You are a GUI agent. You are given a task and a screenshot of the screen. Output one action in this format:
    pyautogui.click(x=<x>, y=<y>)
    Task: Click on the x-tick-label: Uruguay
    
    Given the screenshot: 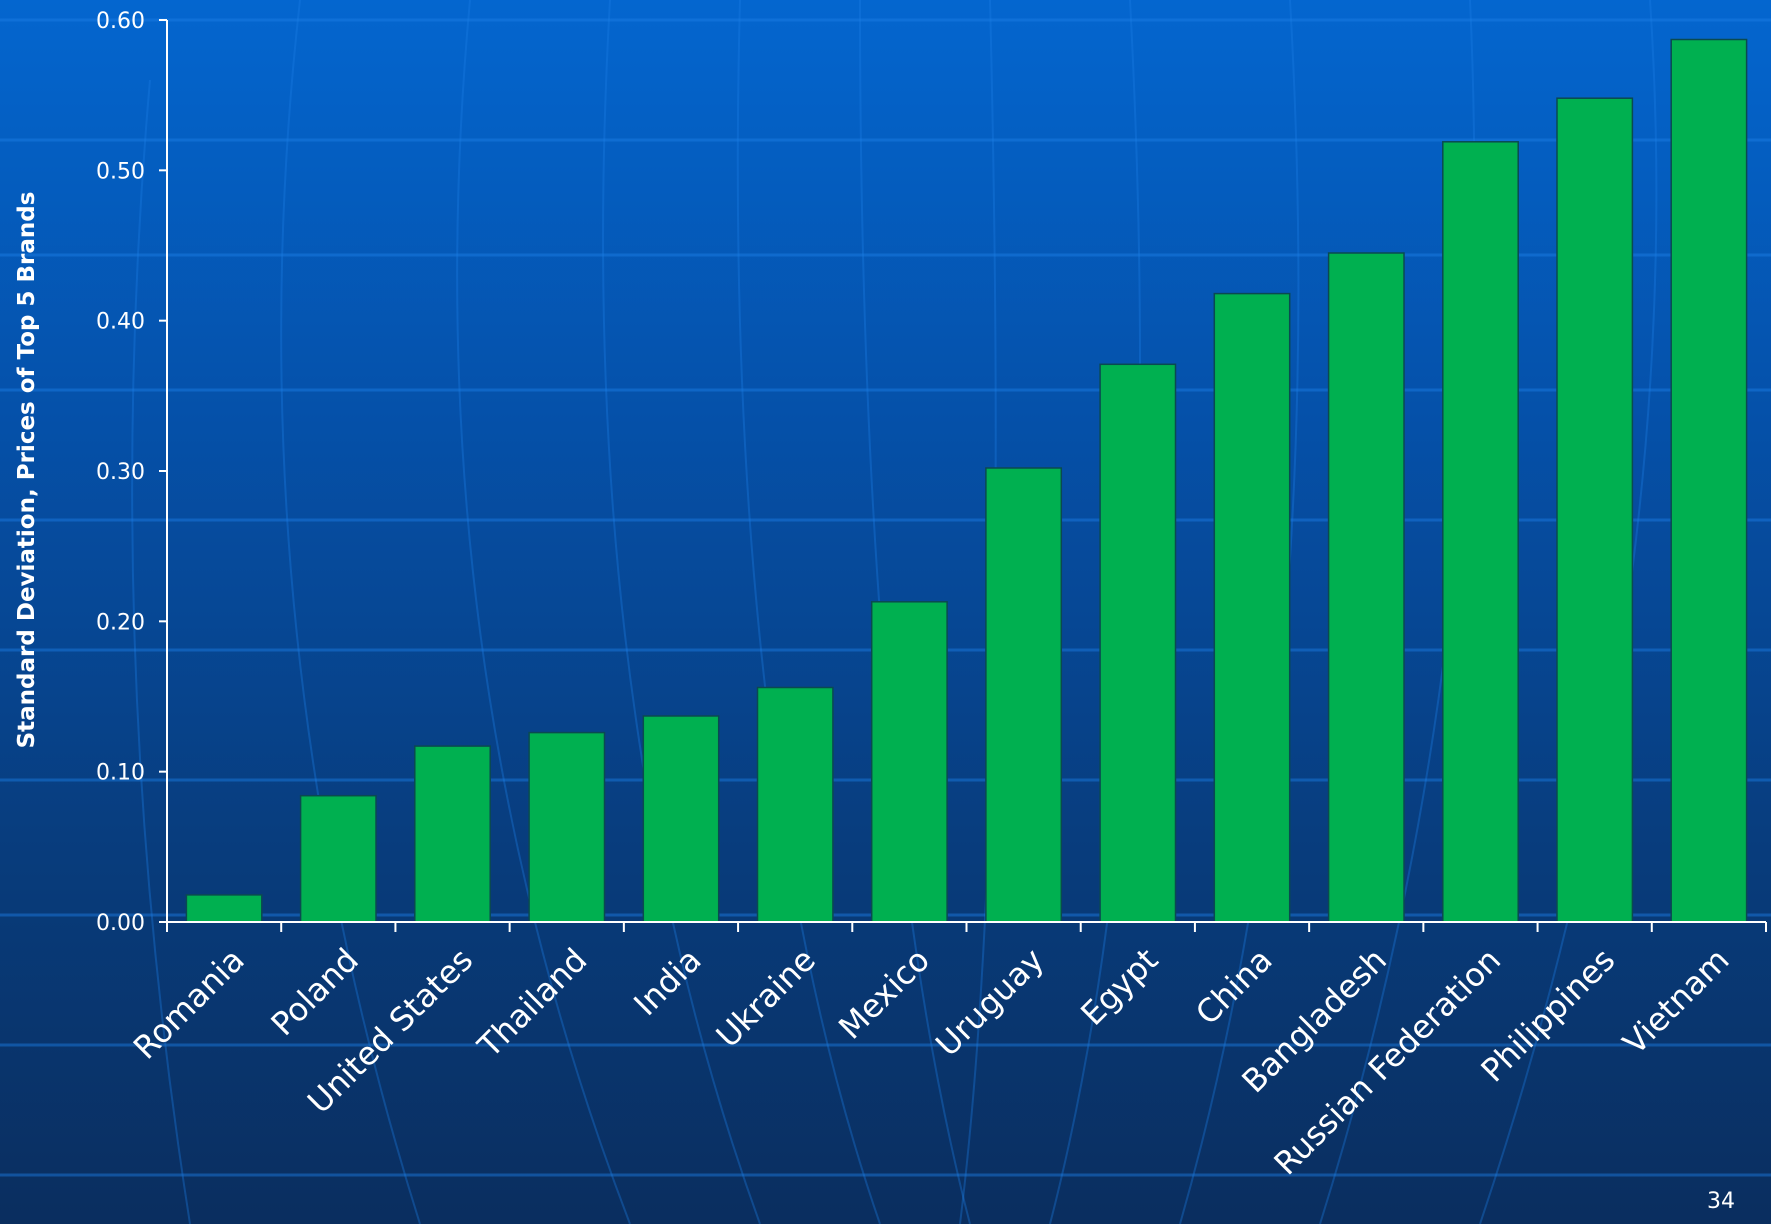 What is the action you would take?
    pyautogui.click(x=989, y=1002)
    